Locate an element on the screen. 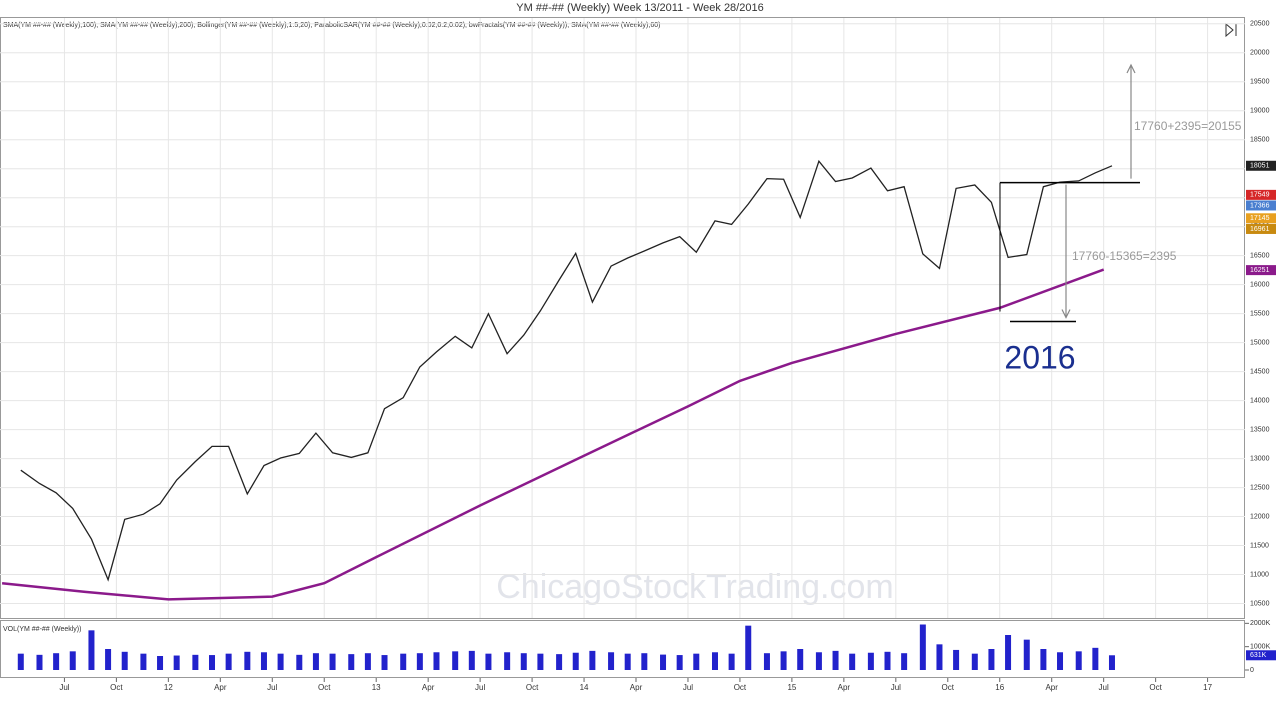 The image size is (1280, 708). volume-marker is located at coordinates (1261, 655).